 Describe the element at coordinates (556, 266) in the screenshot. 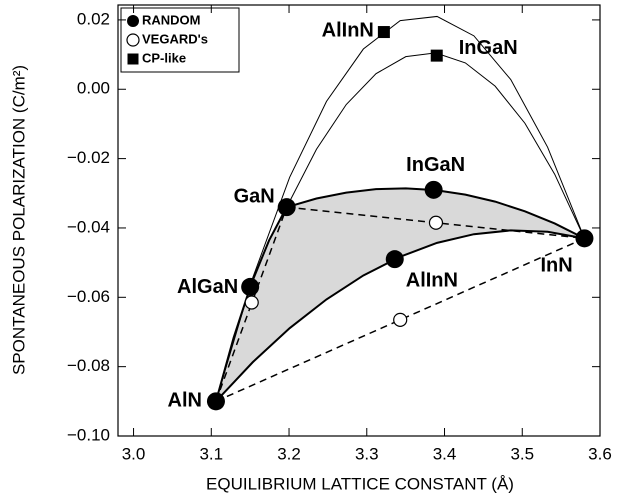

I see `point-label: InN` at that location.